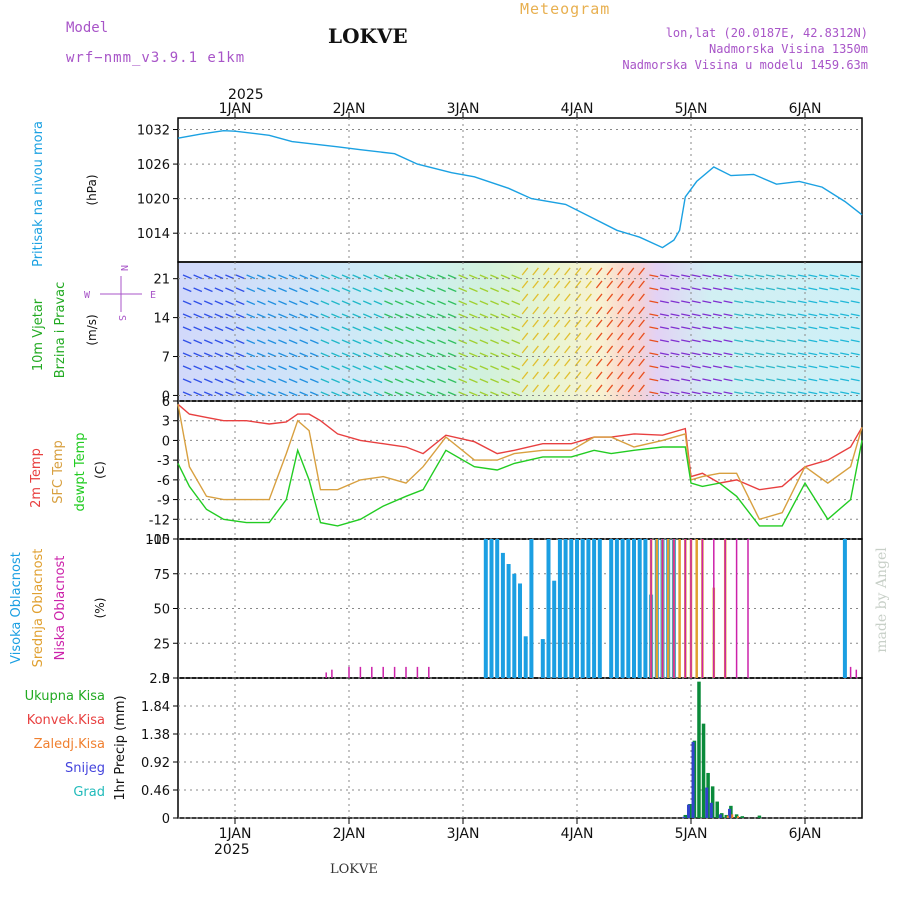  Describe the element at coordinates (577, 109) in the screenshot. I see `top-day-label: 4JAN` at that location.